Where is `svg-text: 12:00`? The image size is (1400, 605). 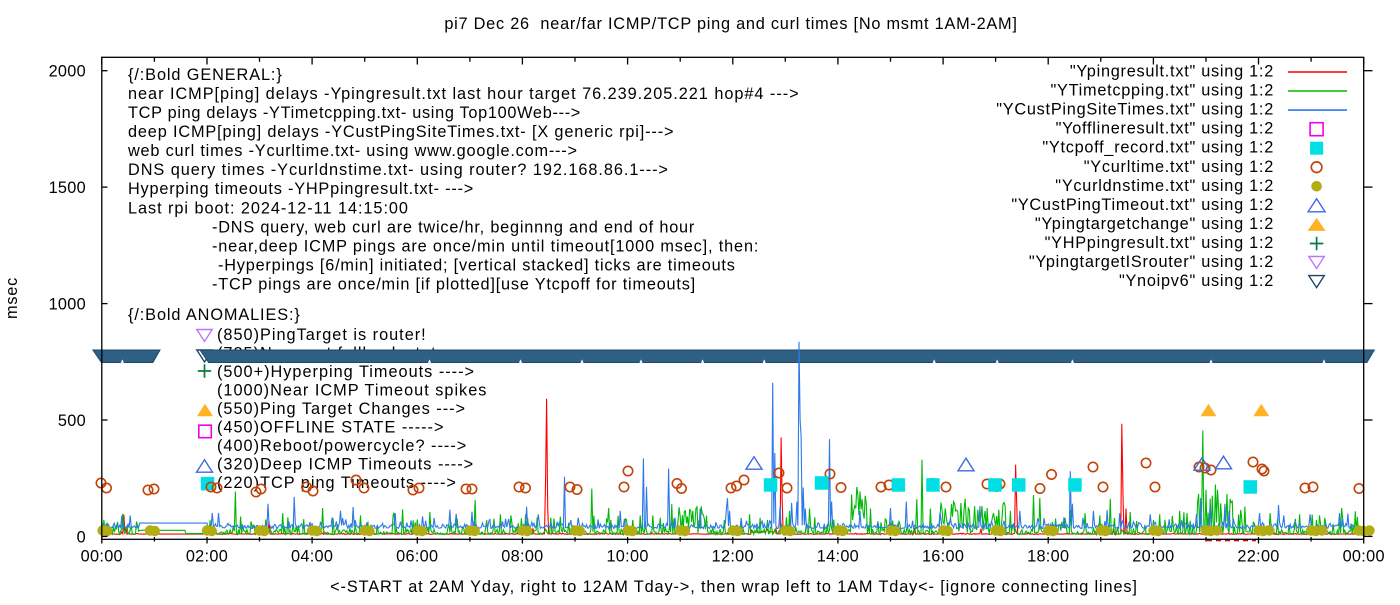
svg-text: 12:00 is located at coordinates (733, 557).